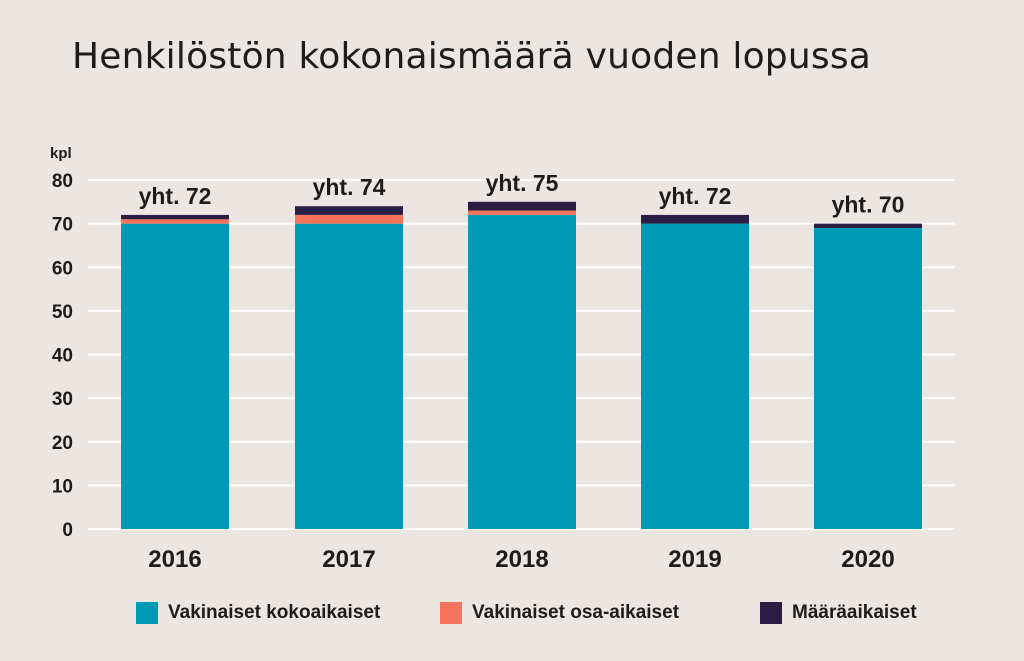 This screenshot has width=1024, height=661. Describe the element at coordinates (175, 221) in the screenshot. I see `bar-segment-vakinaiset-osa-aikaiset-2016` at that location.